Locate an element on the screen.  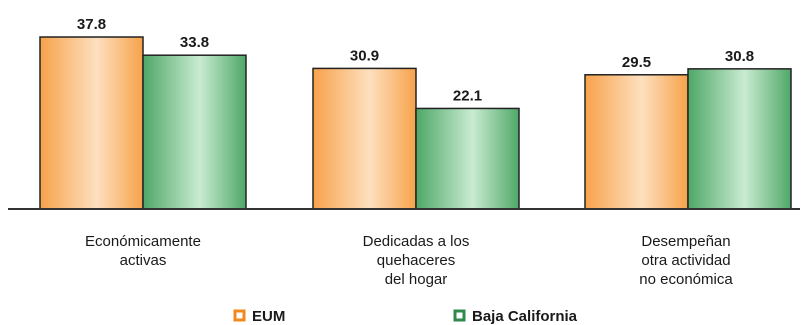
data-label: 30.8 is located at coordinates (739, 56).